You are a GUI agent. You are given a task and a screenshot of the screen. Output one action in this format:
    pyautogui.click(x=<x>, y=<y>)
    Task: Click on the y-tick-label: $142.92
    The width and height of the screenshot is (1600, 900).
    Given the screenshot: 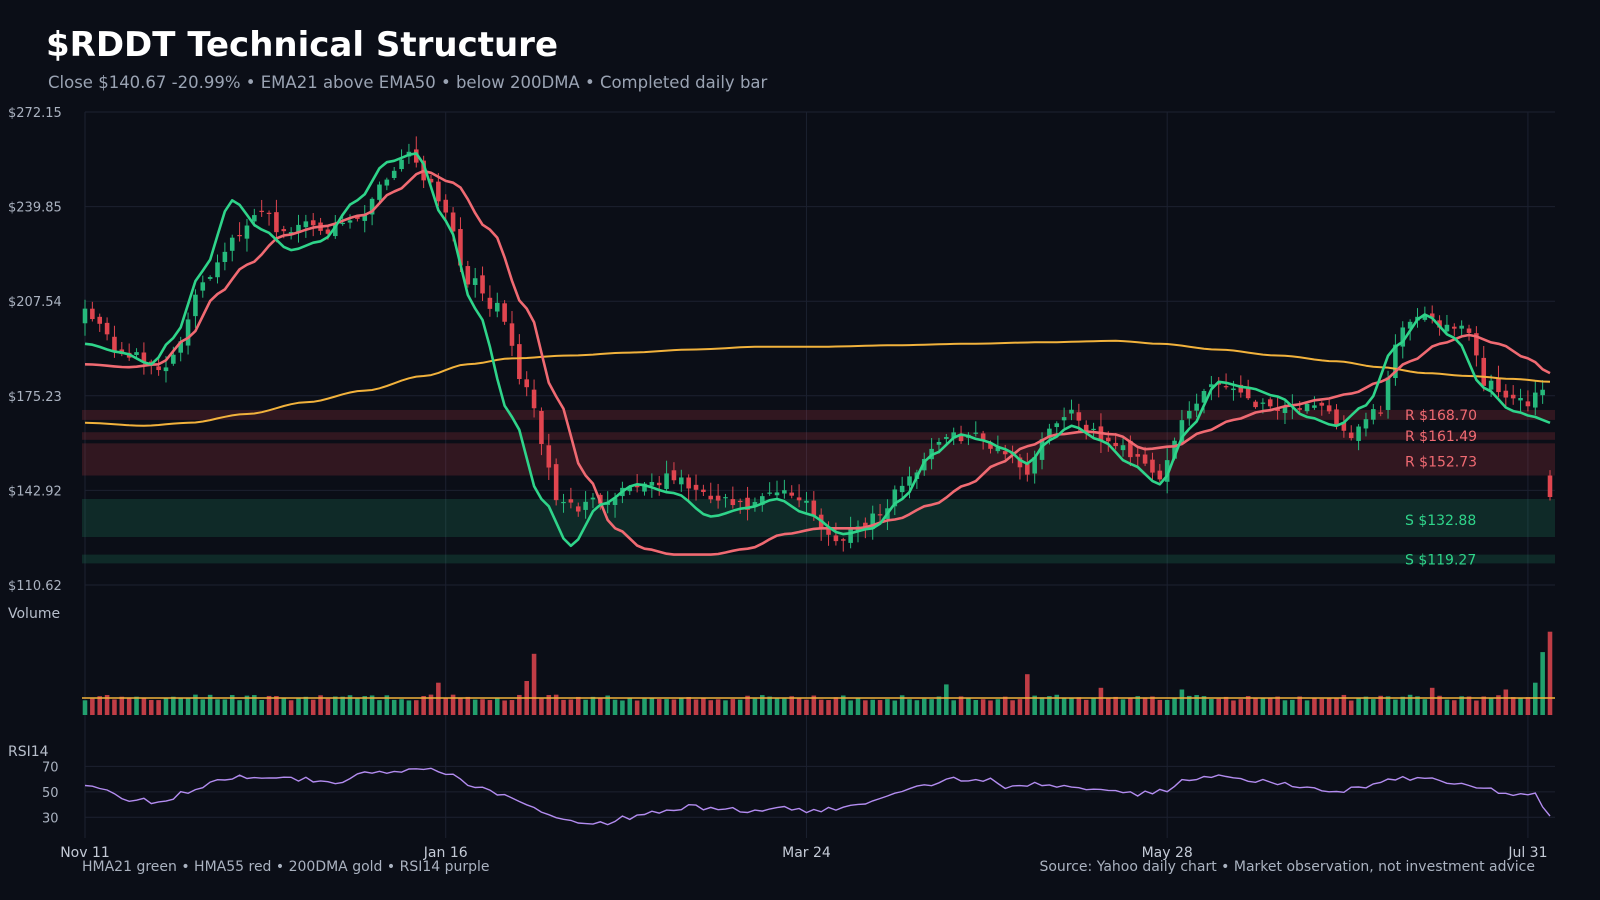 What is the action you would take?
    pyautogui.click(x=35, y=491)
    